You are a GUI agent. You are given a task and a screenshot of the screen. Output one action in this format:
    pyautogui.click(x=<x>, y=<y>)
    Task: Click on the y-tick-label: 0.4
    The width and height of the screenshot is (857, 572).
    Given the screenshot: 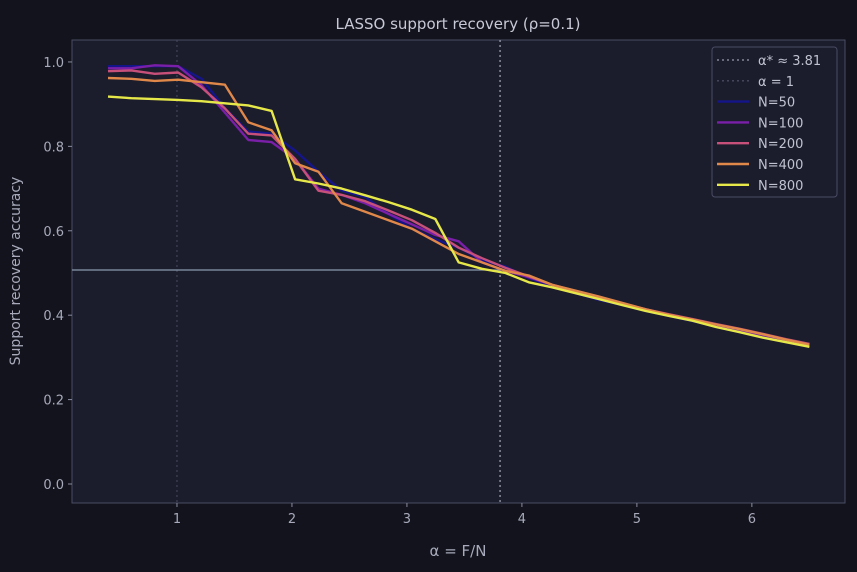 What is the action you would take?
    pyautogui.click(x=53, y=316)
    